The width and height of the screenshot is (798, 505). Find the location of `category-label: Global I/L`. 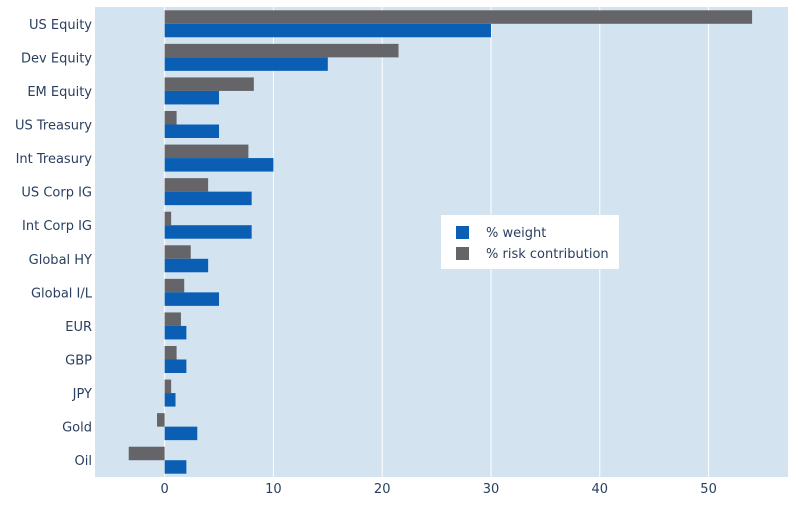

category-label: Global I/L is located at coordinates (62, 293).